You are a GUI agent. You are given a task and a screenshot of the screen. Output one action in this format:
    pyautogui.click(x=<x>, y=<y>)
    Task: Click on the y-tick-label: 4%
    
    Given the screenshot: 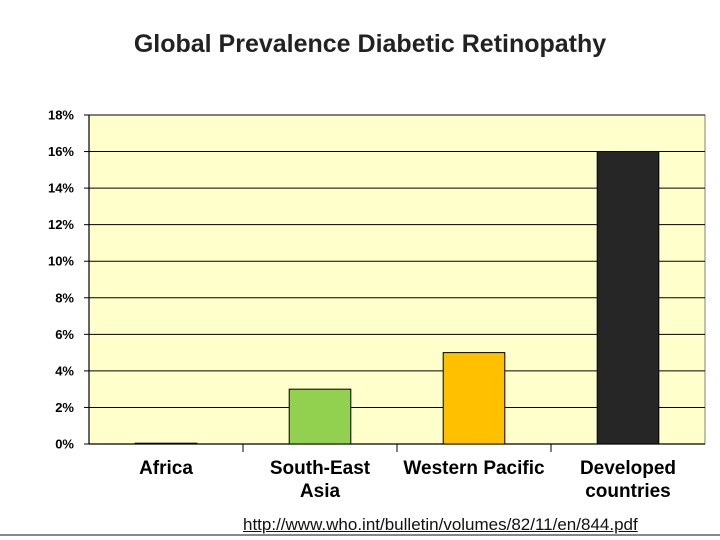 What is the action you would take?
    pyautogui.click(x=64, y=370)
    